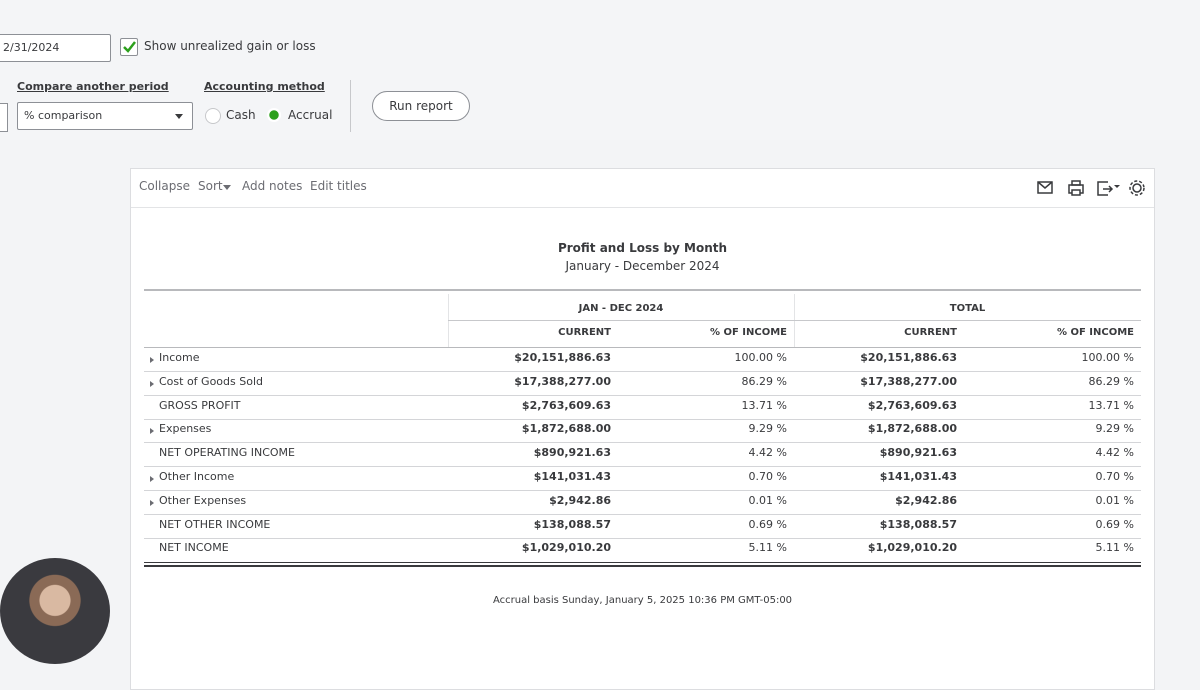 The width and height of the screenshot is (1200, 690). Describe the element at coordinates (642, 248) in the screenshot. I see `report-title: Profit and Loss by Month` at that location.